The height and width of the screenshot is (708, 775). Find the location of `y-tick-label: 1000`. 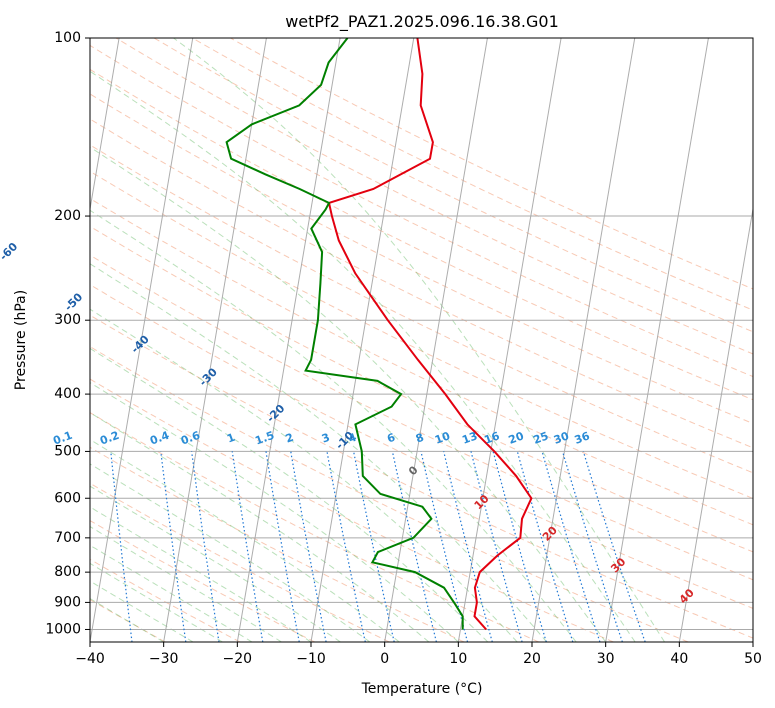

y-tick-label: 1000 is located at coordinates (63, 629).